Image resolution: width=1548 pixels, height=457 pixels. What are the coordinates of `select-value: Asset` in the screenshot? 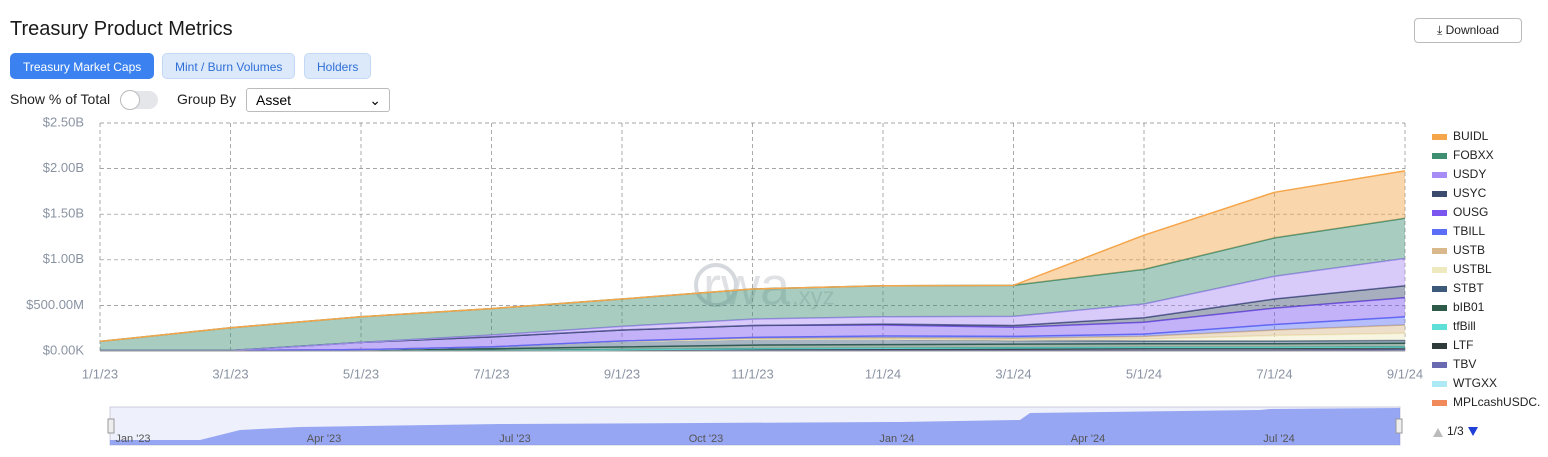 It's located at (274, 100).